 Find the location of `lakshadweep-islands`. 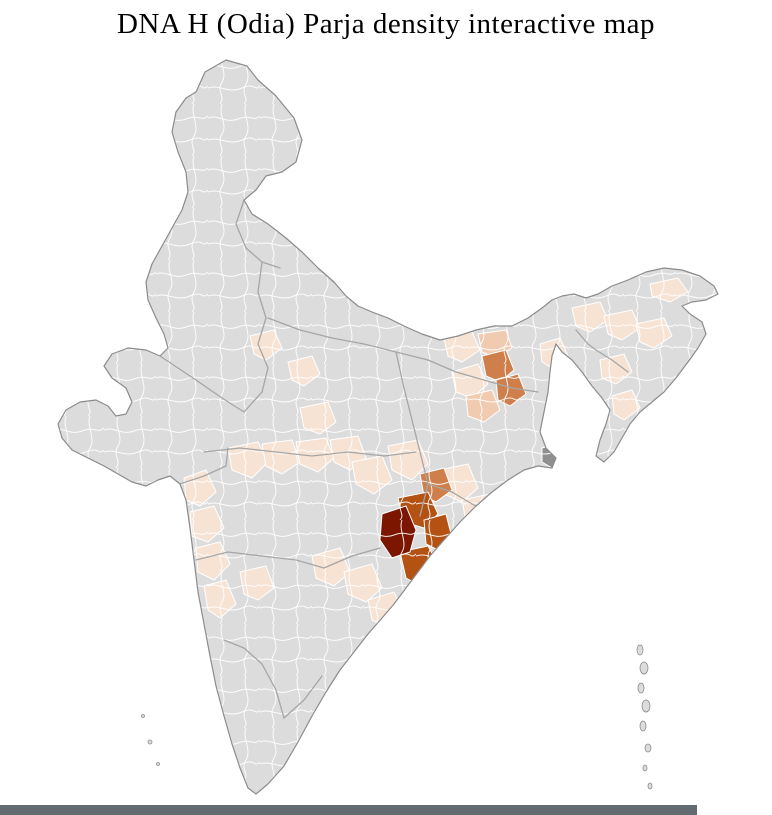

lakshadweep-islands is located at coordinates (150, 740).